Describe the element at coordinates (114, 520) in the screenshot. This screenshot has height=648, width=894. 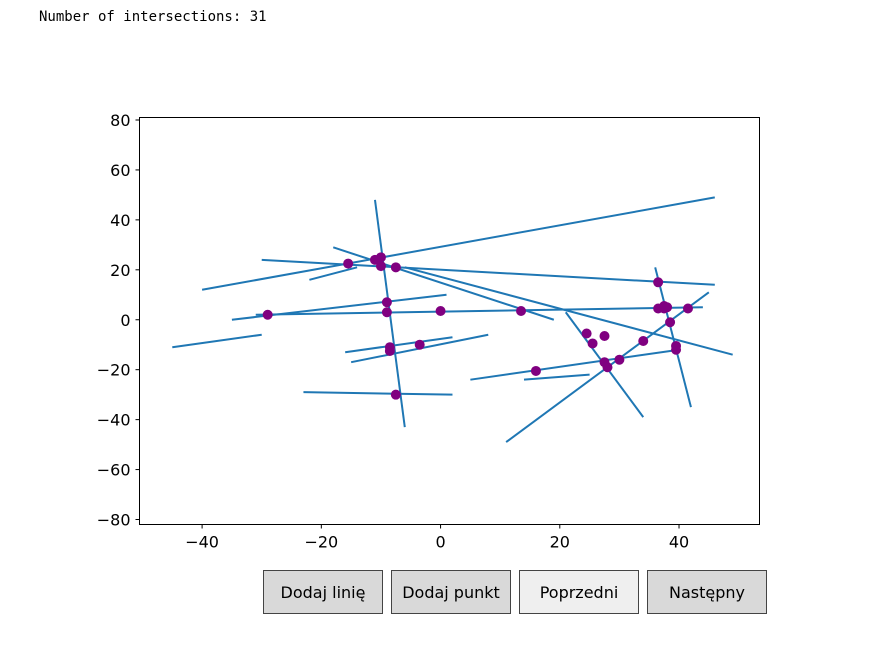
I see `y-tick-label: −80` at that location.